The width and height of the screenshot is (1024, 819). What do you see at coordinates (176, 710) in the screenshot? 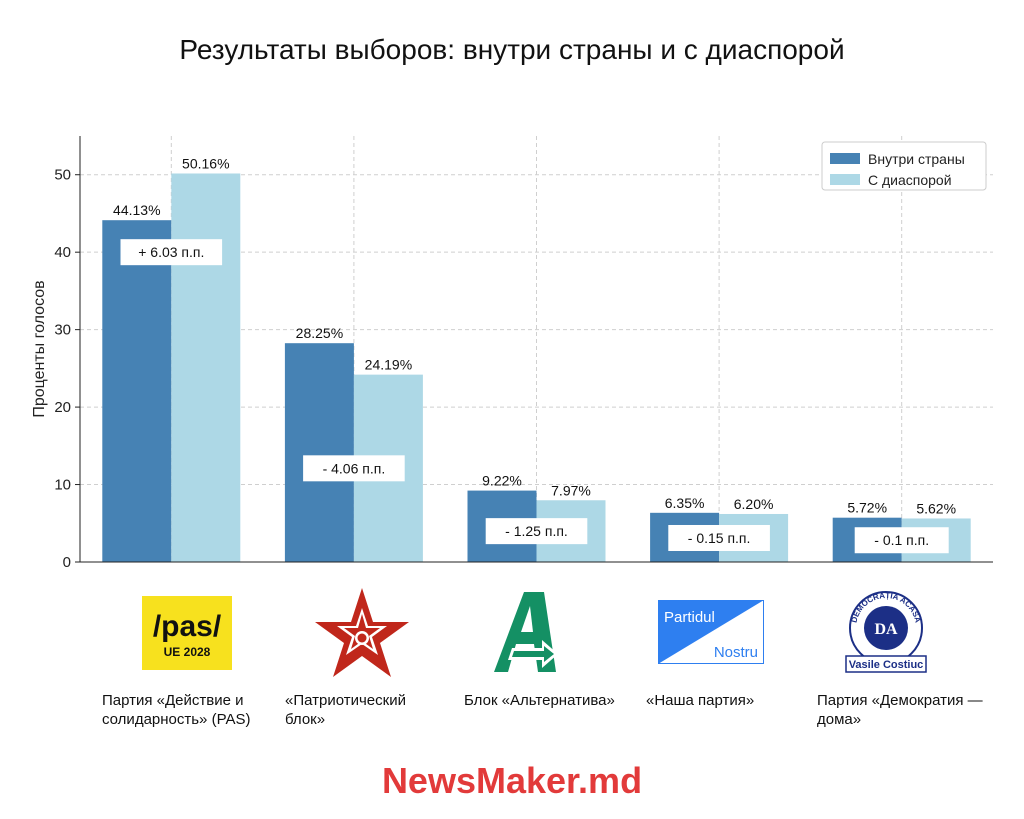
I see `party-name-pas: Партия «Действие и солидарность» (PAS)` at bounding box center [176, 710].